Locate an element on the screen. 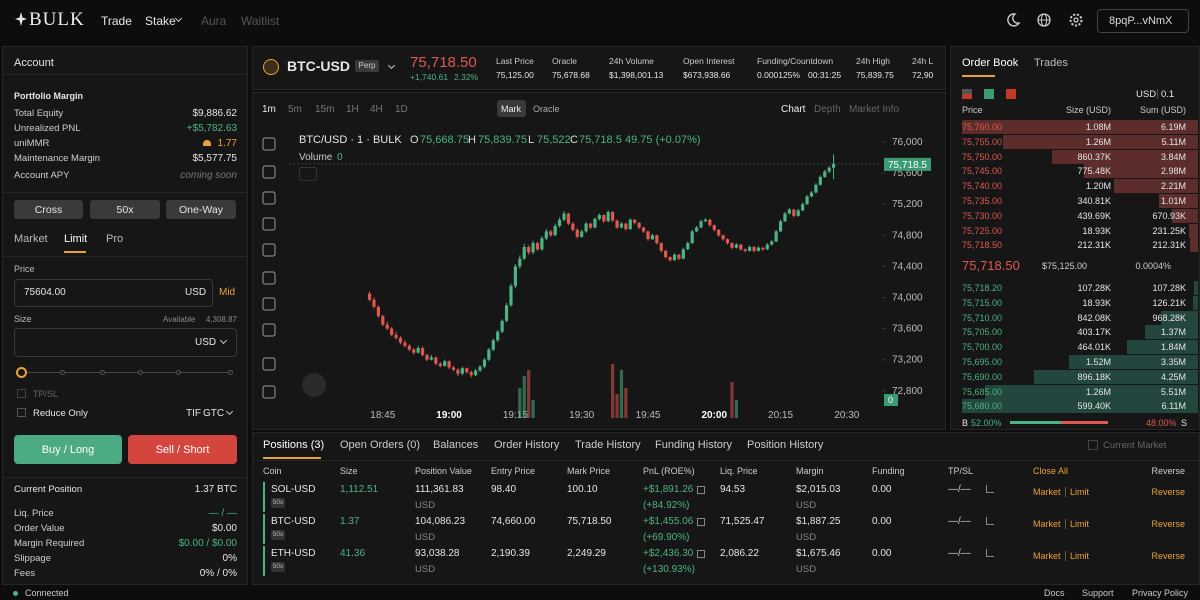  slider-handle is located at coordinates (21, 372).